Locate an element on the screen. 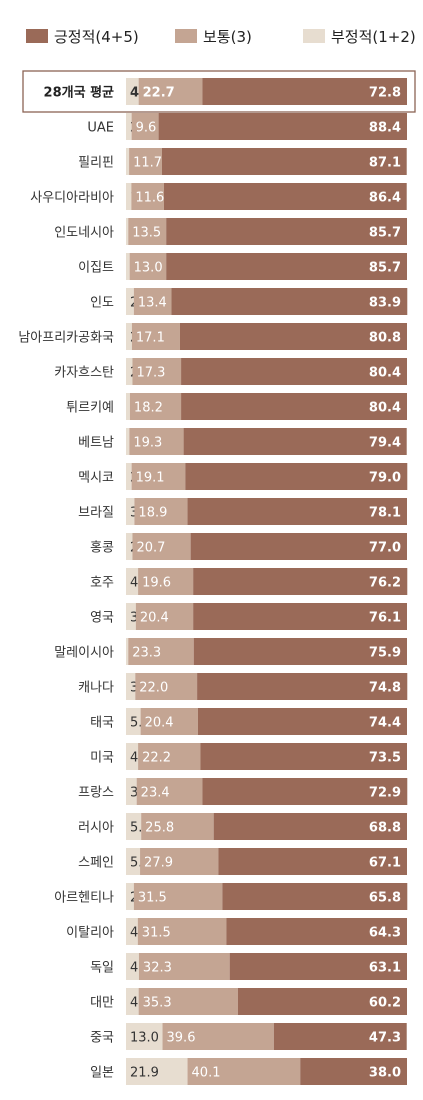 Image resolution: width=423 pixels, height=1100 pixels. category-label: 영국 is located at coordinates (102, 618).